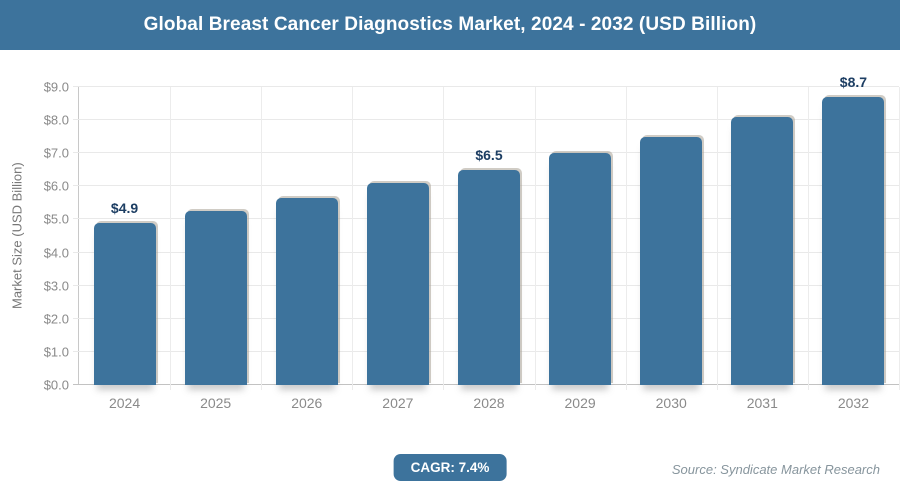 This screenshot has width=900, height=500. Describe the element at coordinates (56, 153) in the screenshot. I see `y-tick-label: $7.0` at that location.